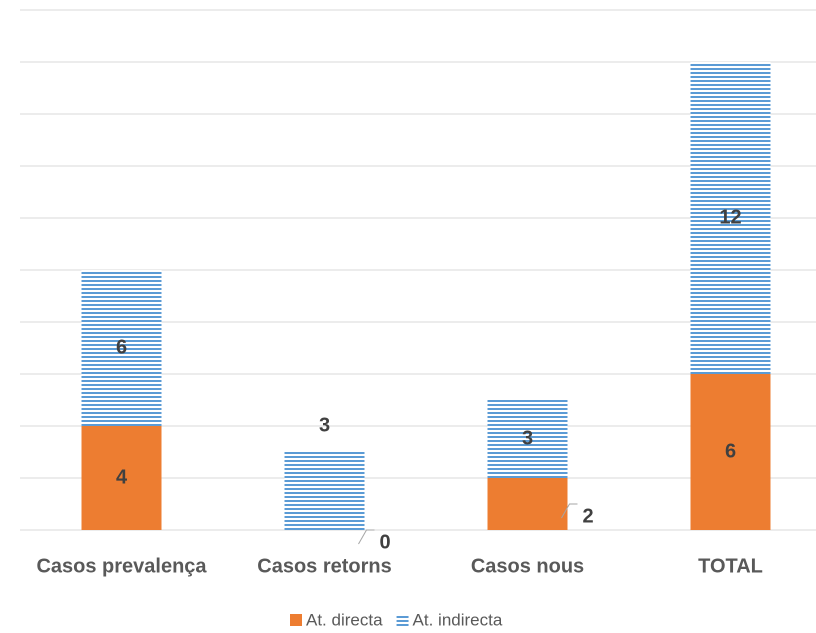 This screenshot has width=816, height=633. Describe the element at coordinates (588, 516) in the screenshot. I see `data-label: 2` at that location.